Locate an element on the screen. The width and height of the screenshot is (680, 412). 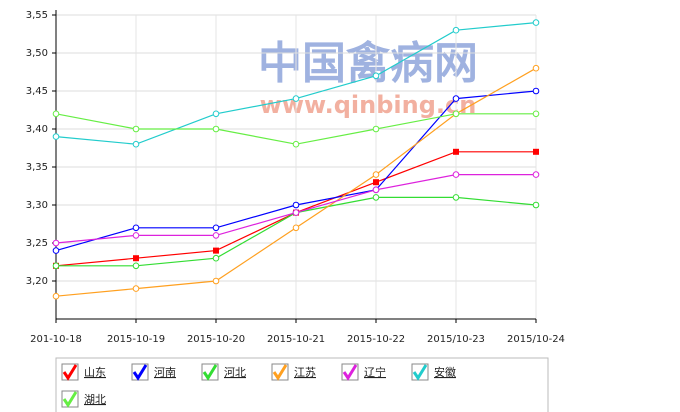
y-tick-label: 3,50 is located at coordinates (37, 53).